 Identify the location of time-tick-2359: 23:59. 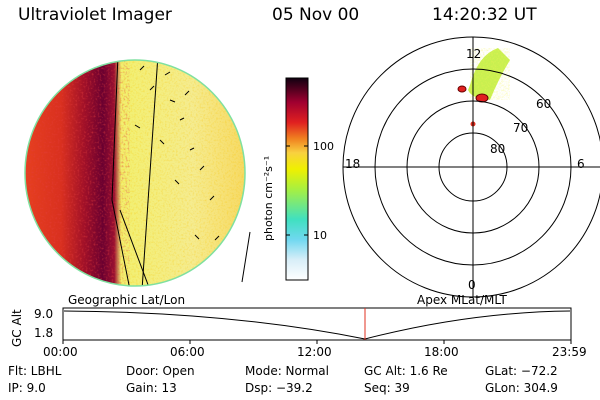
(569, 352).